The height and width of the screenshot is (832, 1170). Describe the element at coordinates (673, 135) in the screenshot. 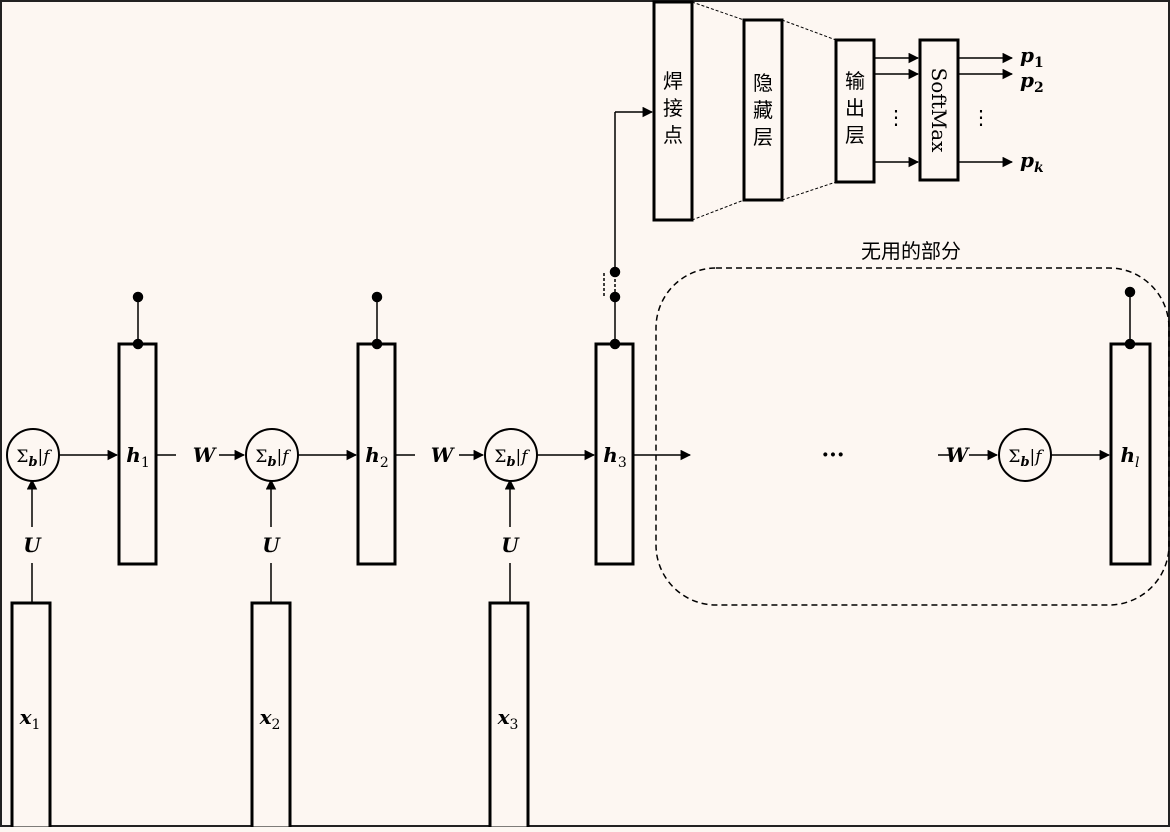

I see `svg-text: 点` at that location.